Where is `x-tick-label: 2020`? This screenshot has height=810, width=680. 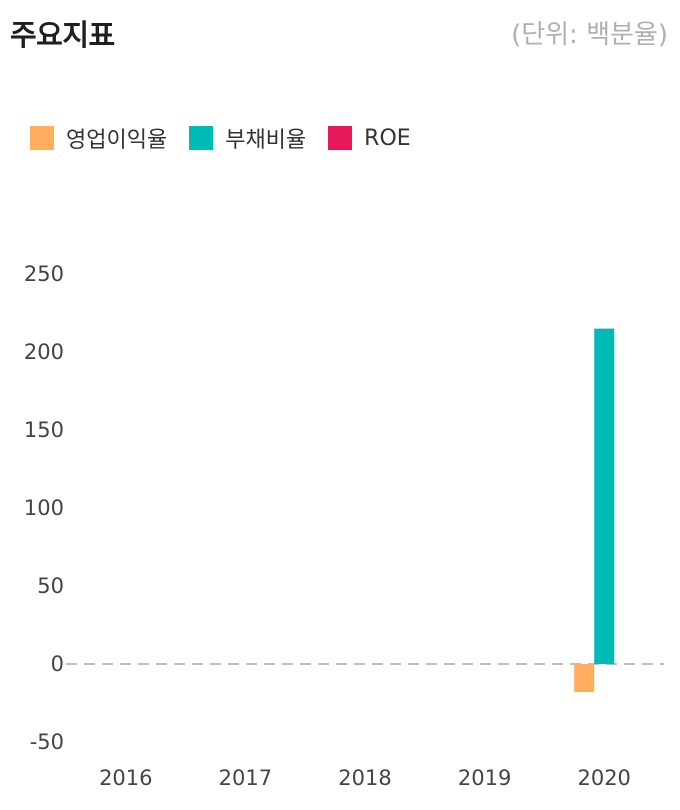 x-tick-label: 2020 is located at coordinates (603, 778).